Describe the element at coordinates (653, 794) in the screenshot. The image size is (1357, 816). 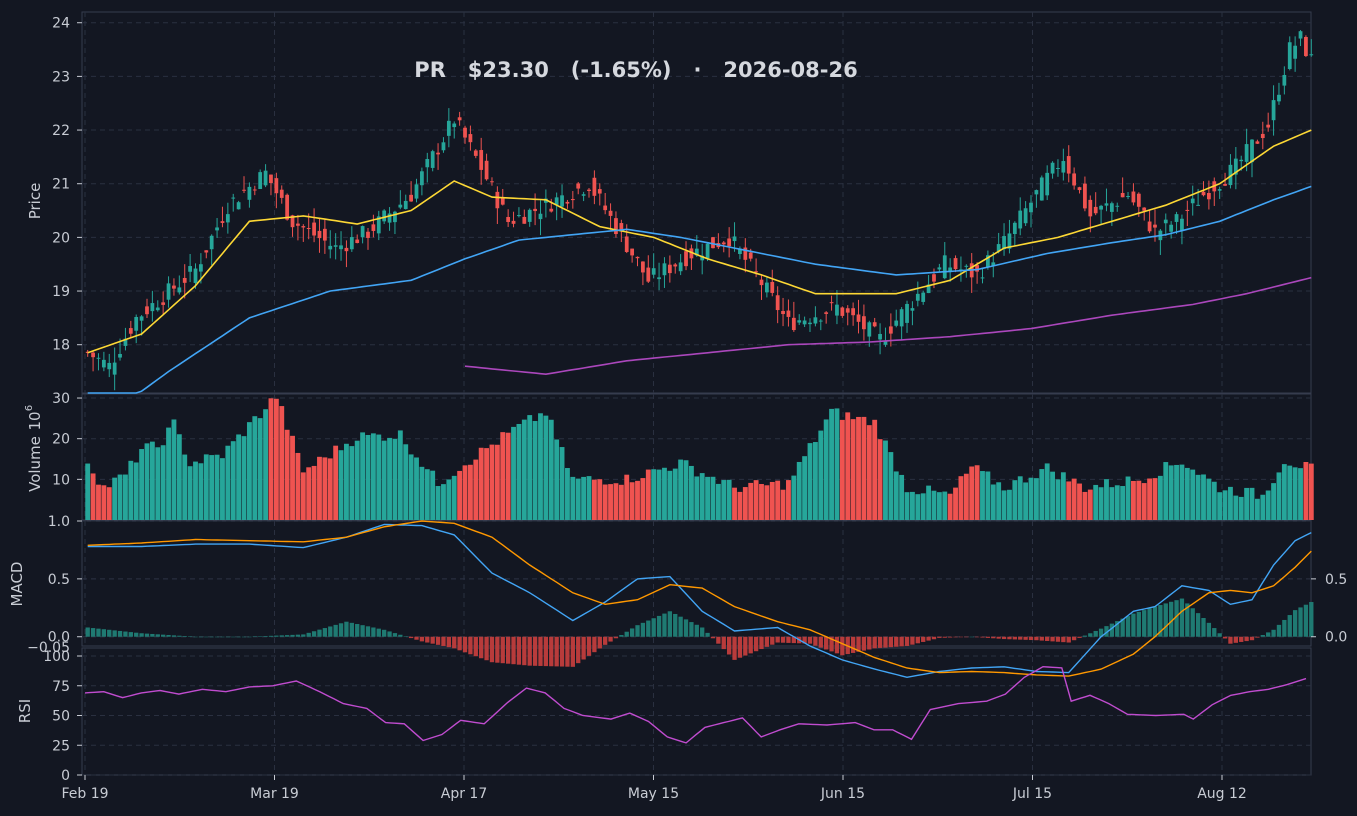
I see `x-tick-label: May 15` at that location.